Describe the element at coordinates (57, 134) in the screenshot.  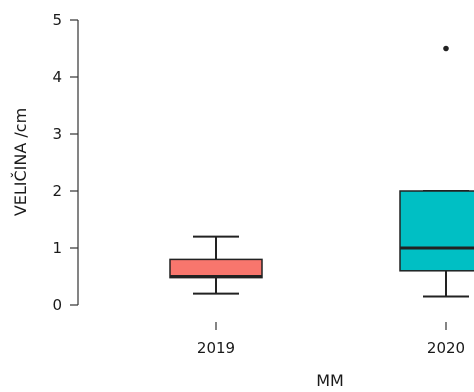
I see `y-tick-label: 3` at that location.